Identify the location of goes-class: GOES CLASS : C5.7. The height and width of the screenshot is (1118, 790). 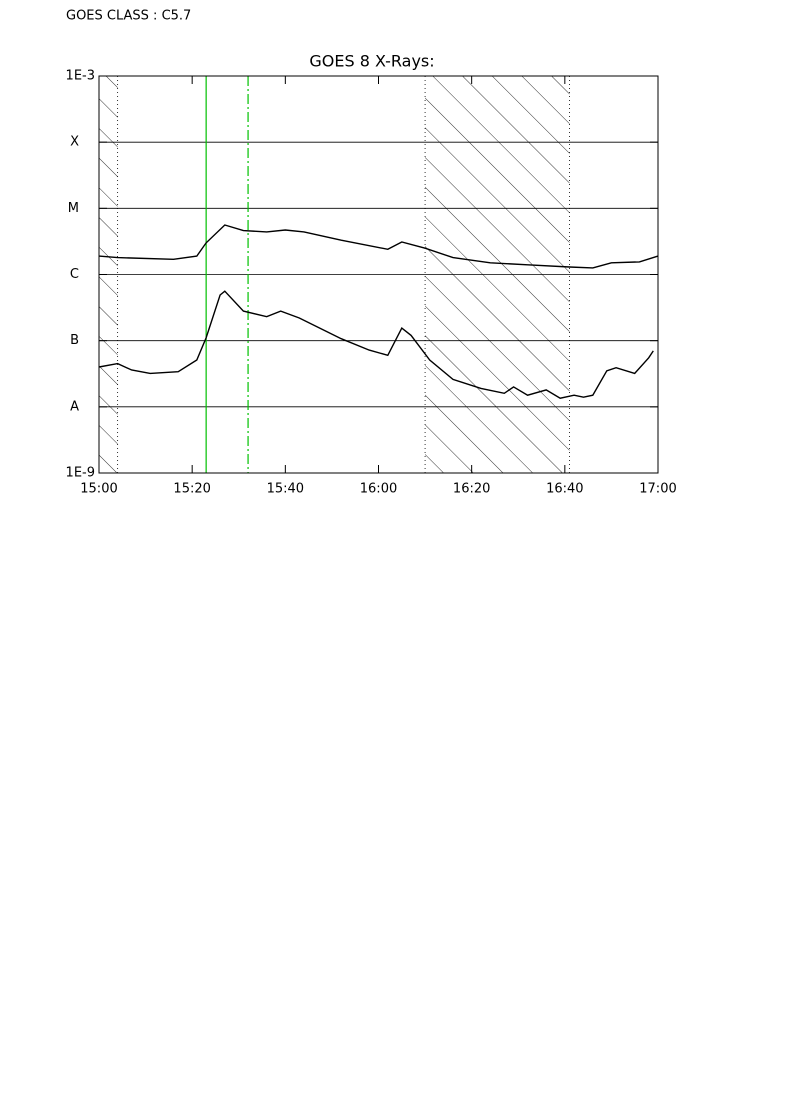
(128, 16).